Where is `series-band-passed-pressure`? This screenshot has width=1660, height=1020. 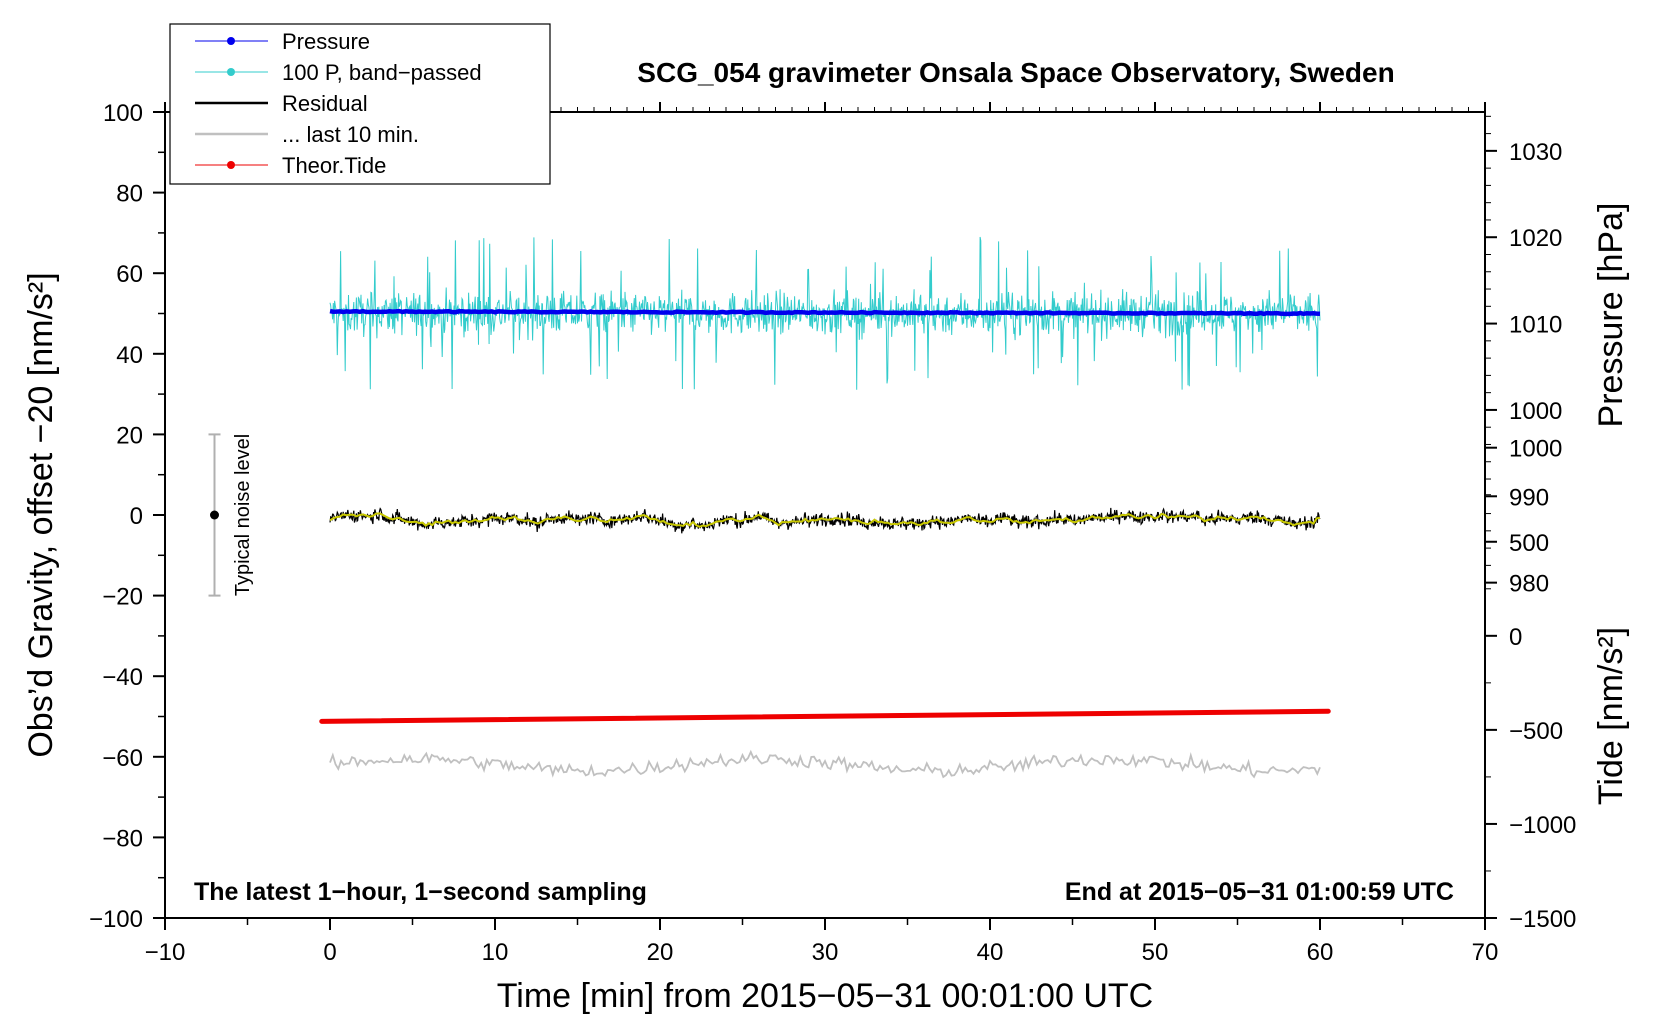
series-band-passed-pressure is located at coordinates (825, 313).